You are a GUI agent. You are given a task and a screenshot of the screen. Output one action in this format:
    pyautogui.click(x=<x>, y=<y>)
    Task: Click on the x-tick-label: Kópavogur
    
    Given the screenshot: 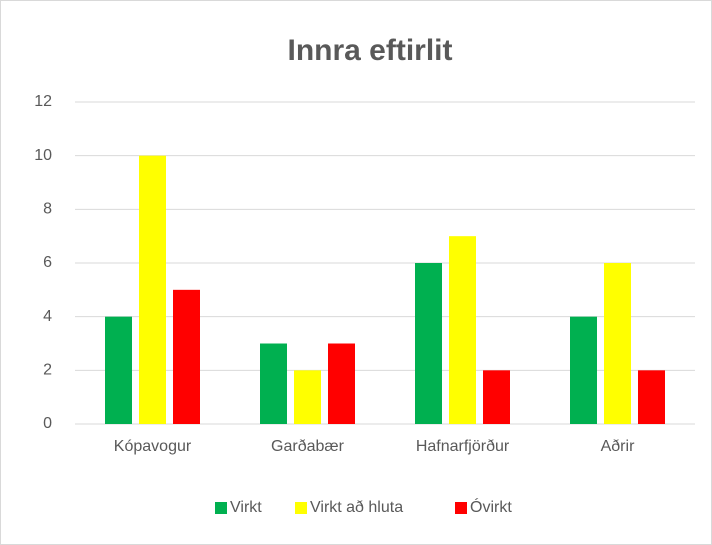 What is the action you would take?
    pyautogui.click(x=153, y=446)
    